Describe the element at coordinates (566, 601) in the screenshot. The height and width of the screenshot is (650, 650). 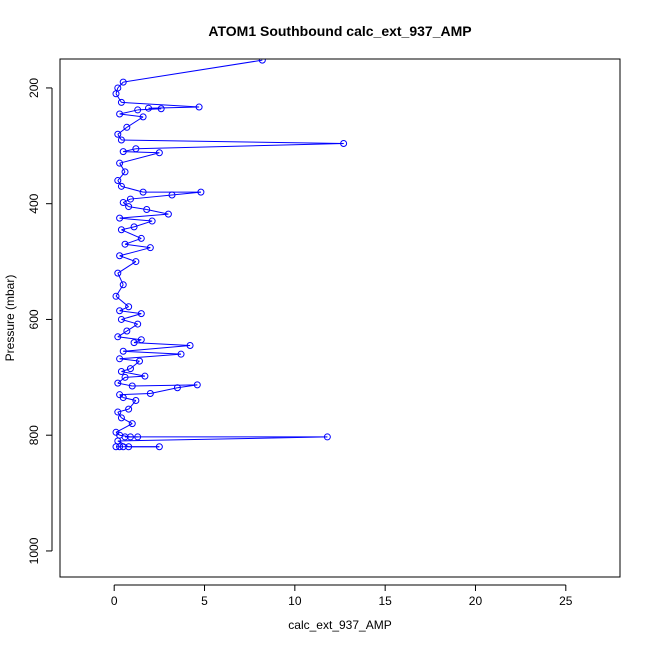
I see `x-tick-label: 25` at that location.